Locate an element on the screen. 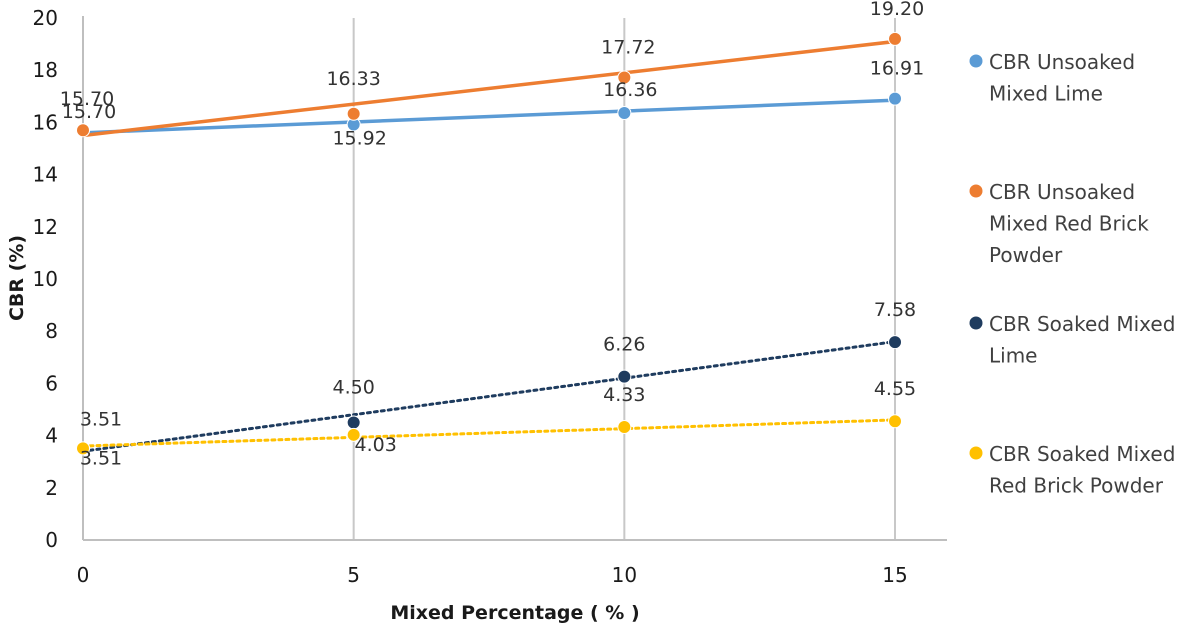  legend-label-3: CBR Soaked Mixed is located at coordinates (1082, 324).